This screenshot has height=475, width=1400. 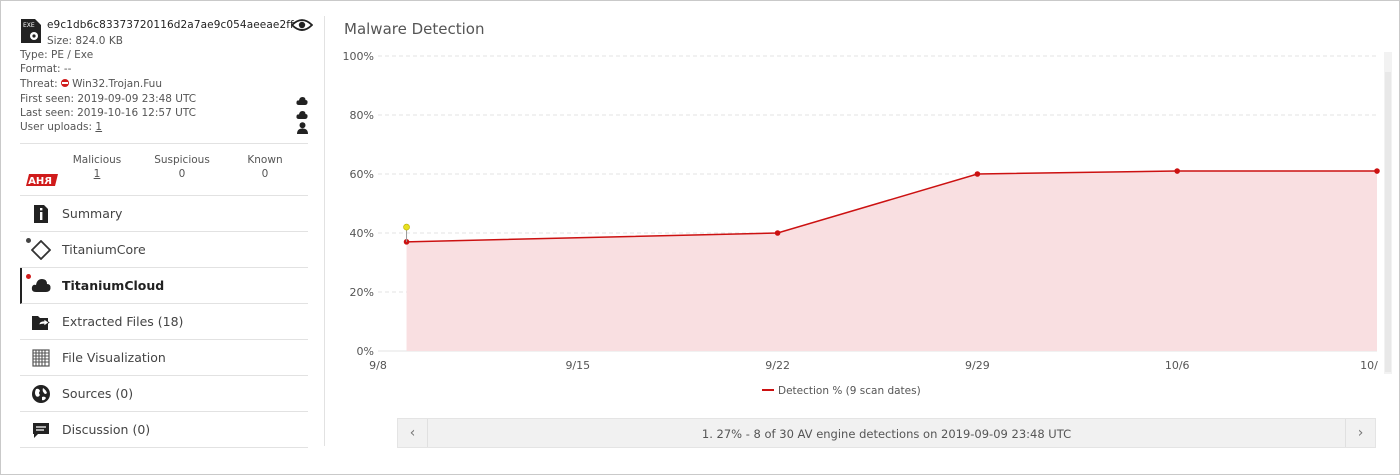 What do you see at coordinates (182, 167) in the screenshot?
I see `stat-suspicious: Suspicious 0` at bounding box center [182, 167].